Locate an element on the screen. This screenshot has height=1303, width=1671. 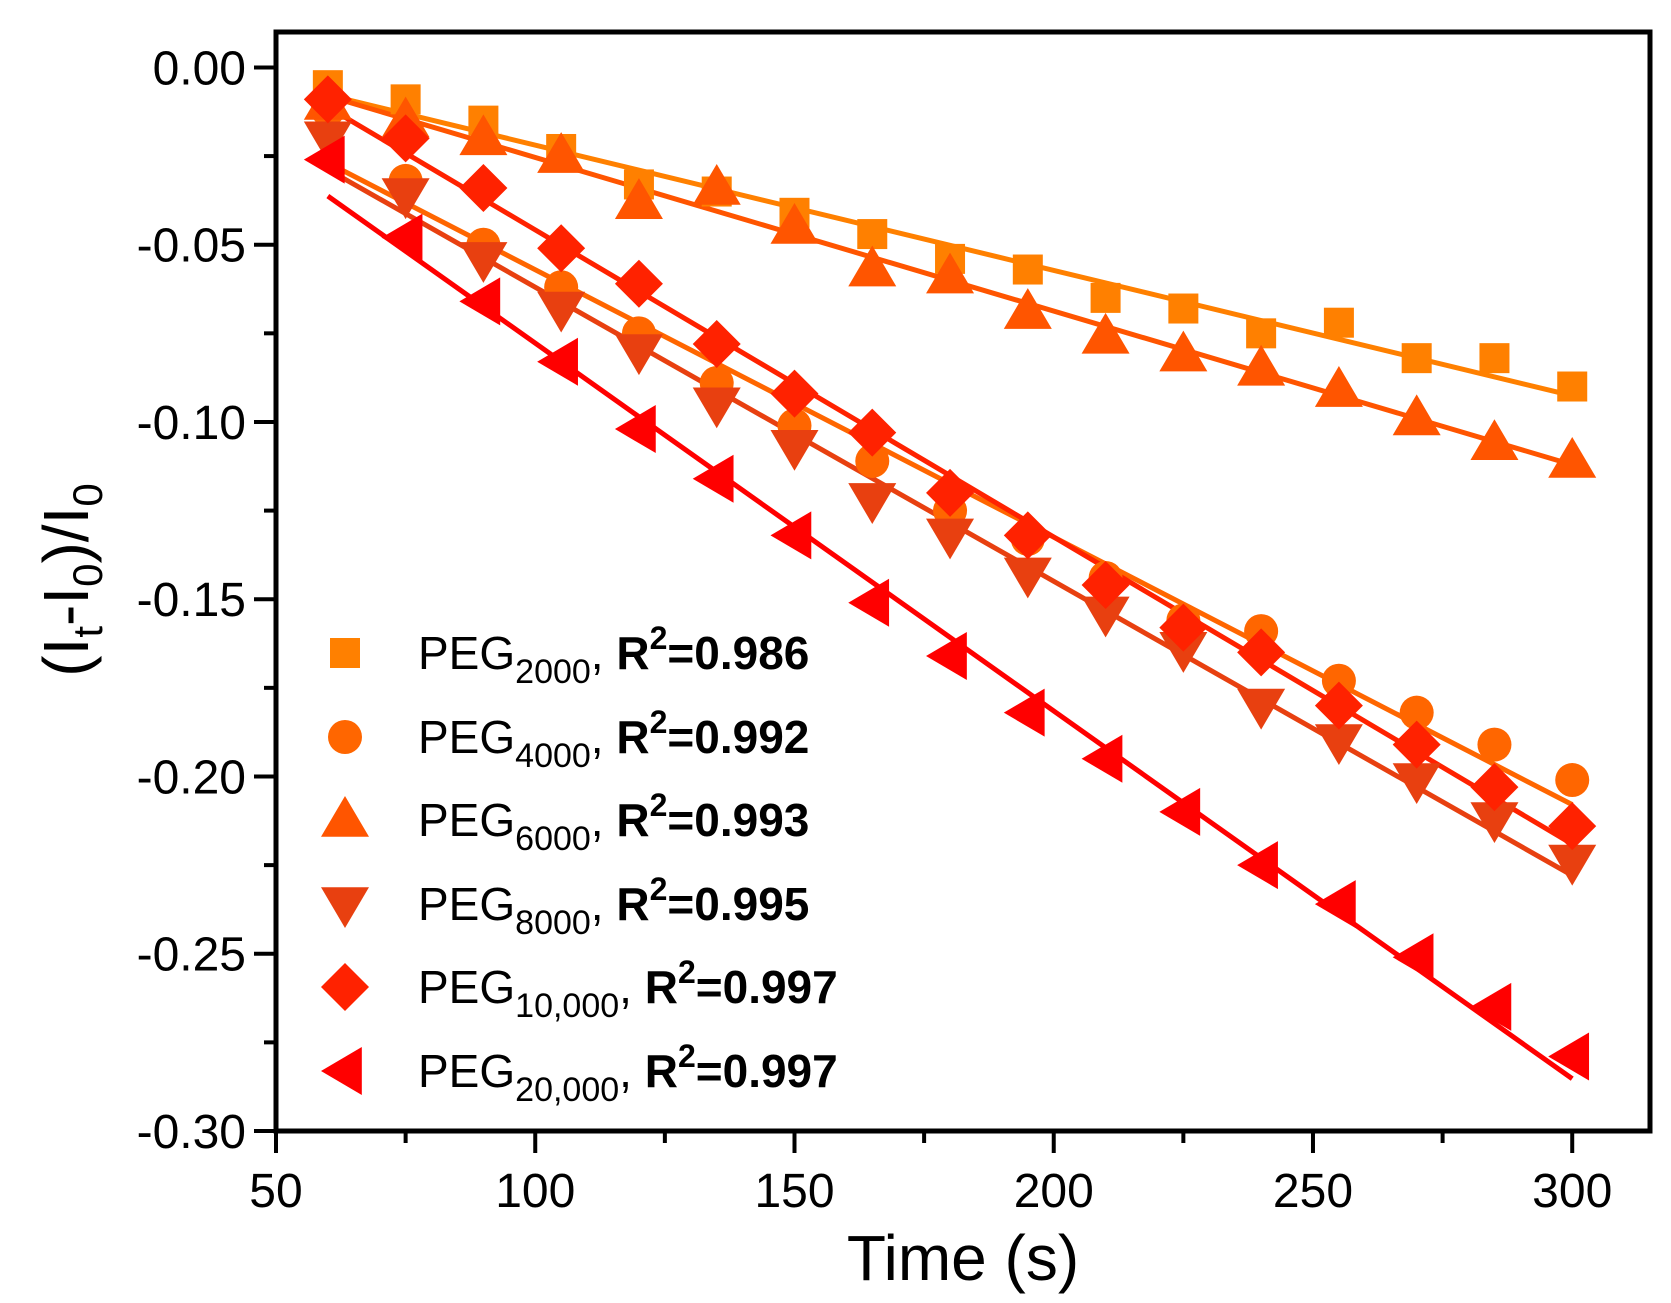
legend-r2-value: =0.986 is located at coordinates (738, 653).